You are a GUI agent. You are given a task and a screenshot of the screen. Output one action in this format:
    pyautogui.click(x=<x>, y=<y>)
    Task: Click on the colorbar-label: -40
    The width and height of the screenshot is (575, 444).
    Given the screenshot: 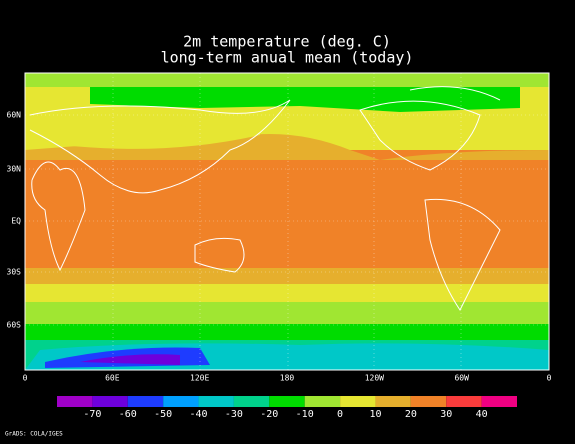 What is the action you would take?
    pyautogui.click(x=199, y=414)
    